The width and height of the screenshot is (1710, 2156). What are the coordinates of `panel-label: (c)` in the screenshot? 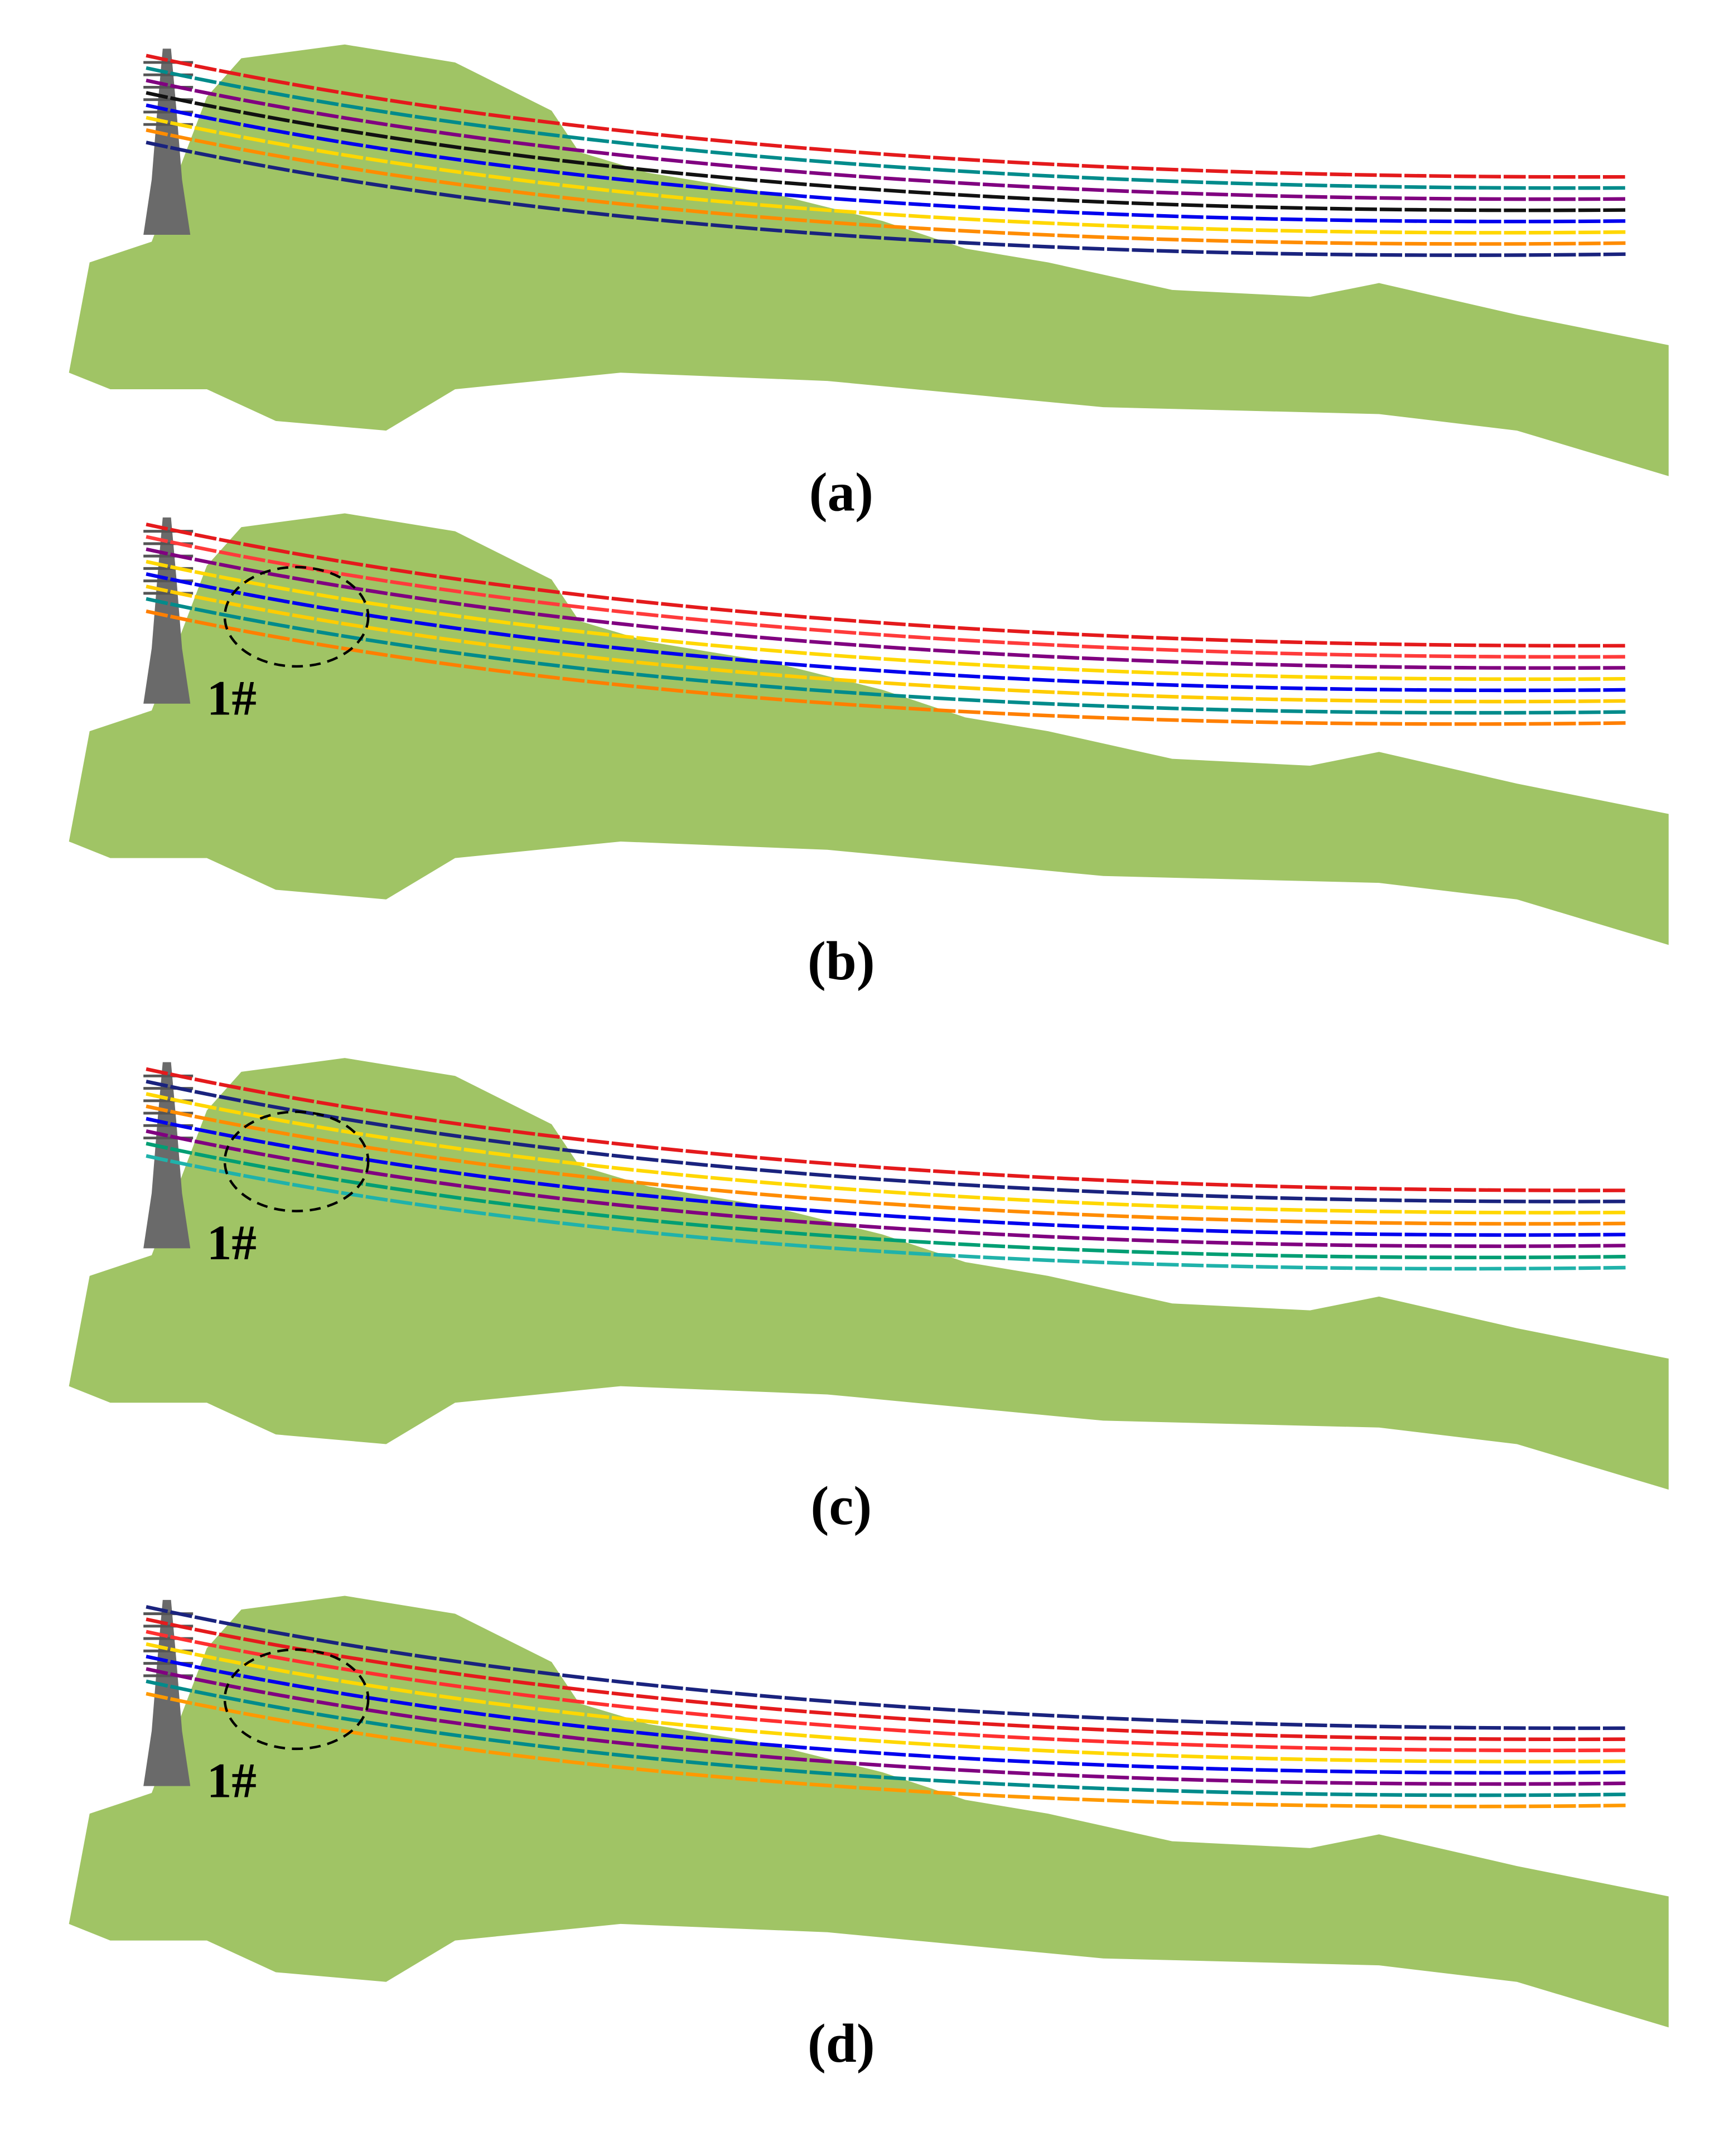 It's located at (841, 1506).